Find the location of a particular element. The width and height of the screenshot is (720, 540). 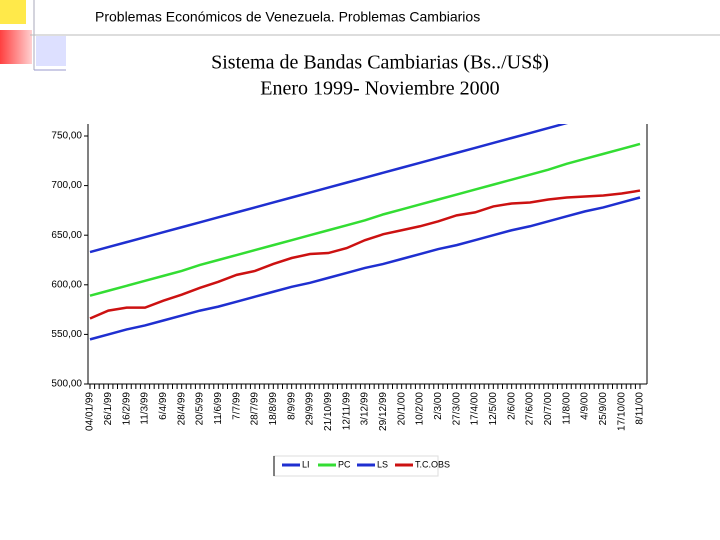

deco-red is located at coordinates (16, 47).